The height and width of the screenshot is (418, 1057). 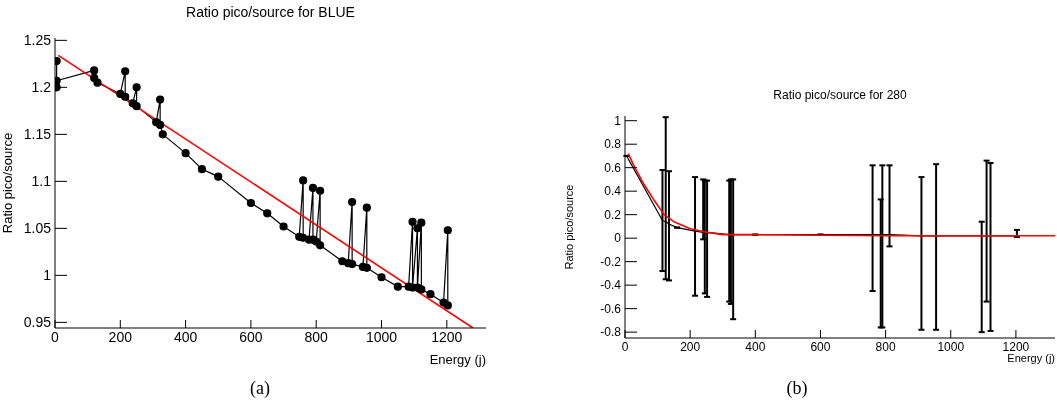 I want to click on y-tick-label: 0.4, so click(x=613, y=191).